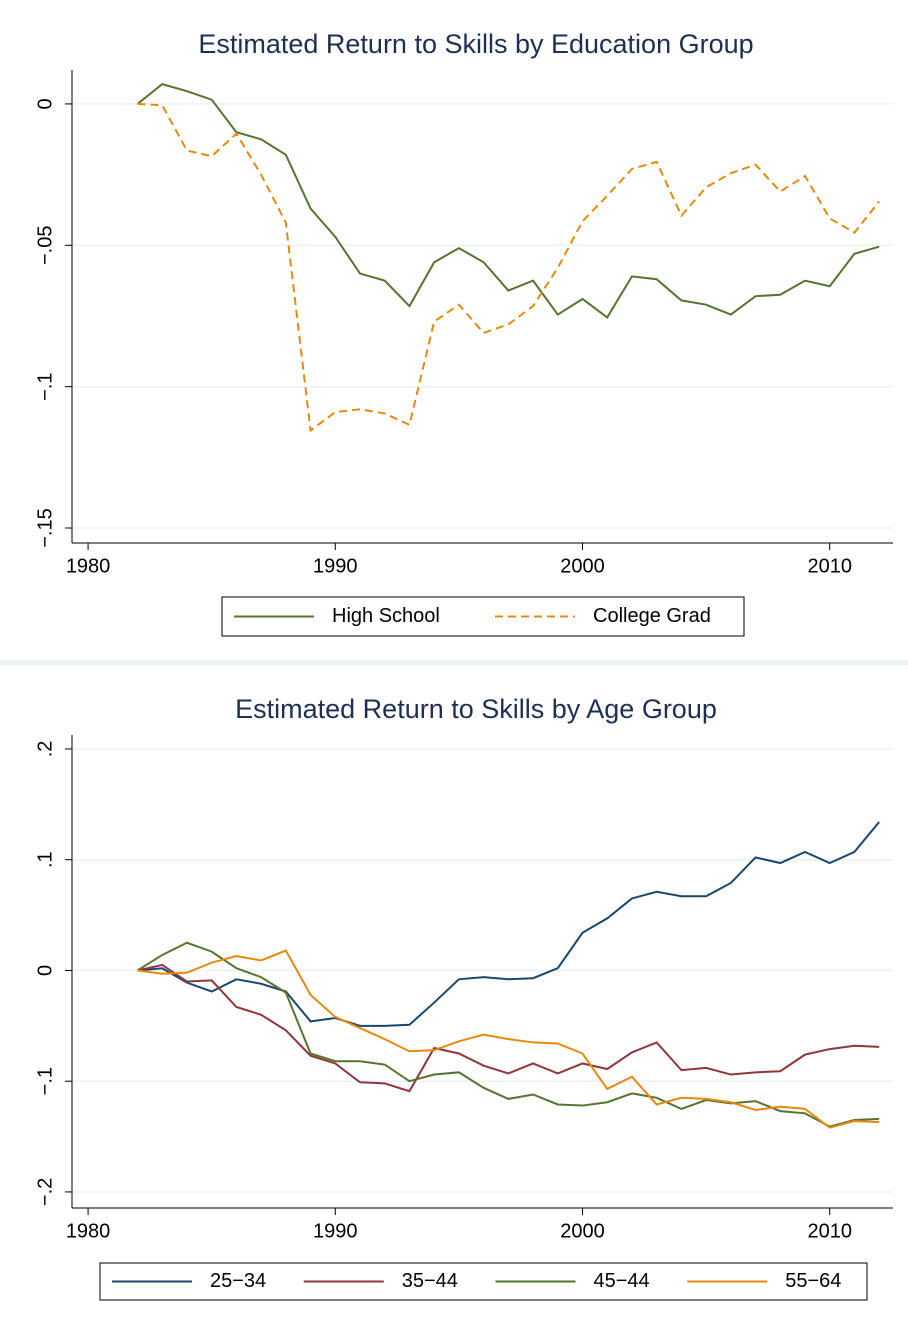 The width and height of the screenshot is (908, 1326). What do you see at coordinates (45, 245) in the screenshot?
I see `y-tick-label: −.05` at bounding box center [45, 245].